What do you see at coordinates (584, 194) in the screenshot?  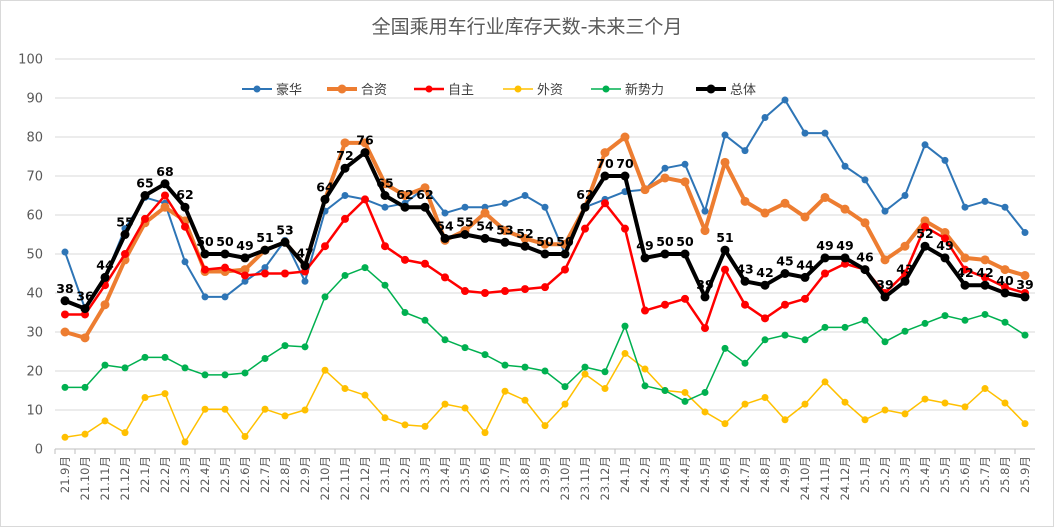 I see `data-label: 62` at bounding box center [584, 194].